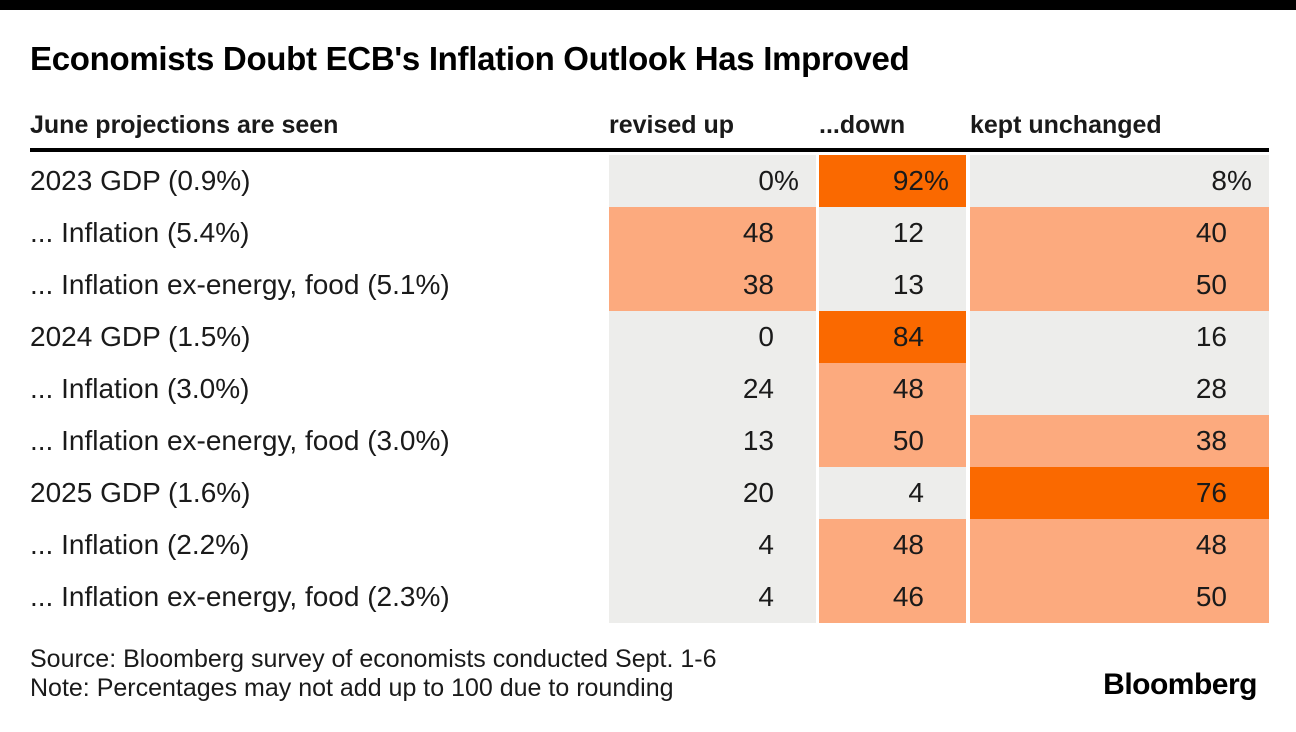  What do you see at coordinates (891, 337) in the screenshot?
I see `value-cell: 84` at bounding box center [891, 337].